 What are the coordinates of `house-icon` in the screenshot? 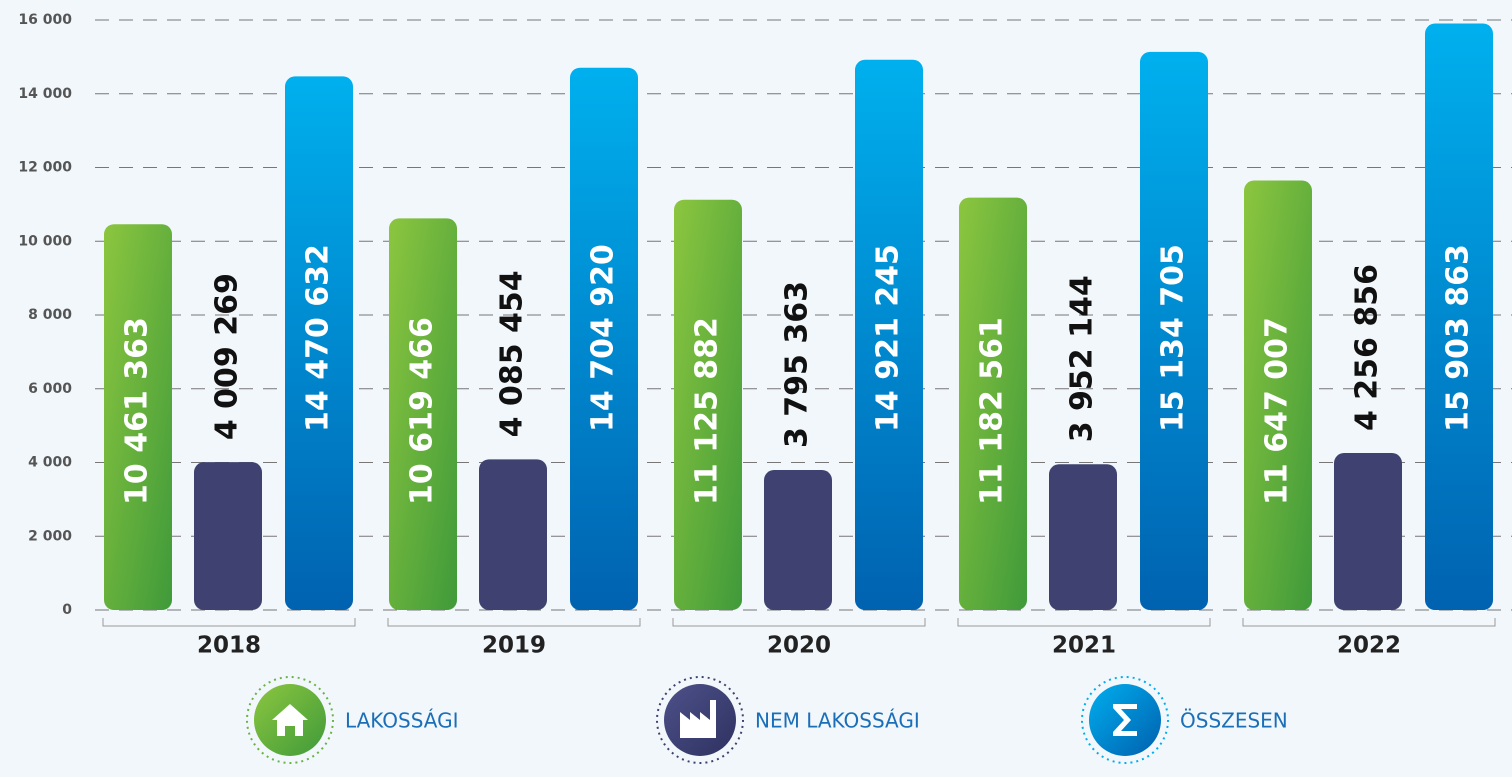 It's located at (290, 720).